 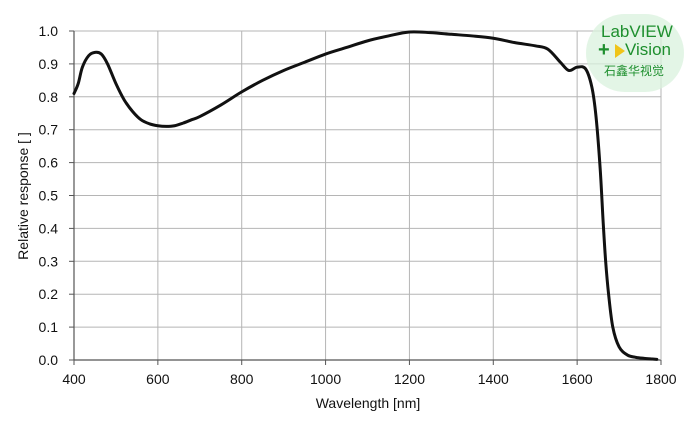 I want to click on watermark-labview-text: LabVIEW, so click(x=637, y=31).